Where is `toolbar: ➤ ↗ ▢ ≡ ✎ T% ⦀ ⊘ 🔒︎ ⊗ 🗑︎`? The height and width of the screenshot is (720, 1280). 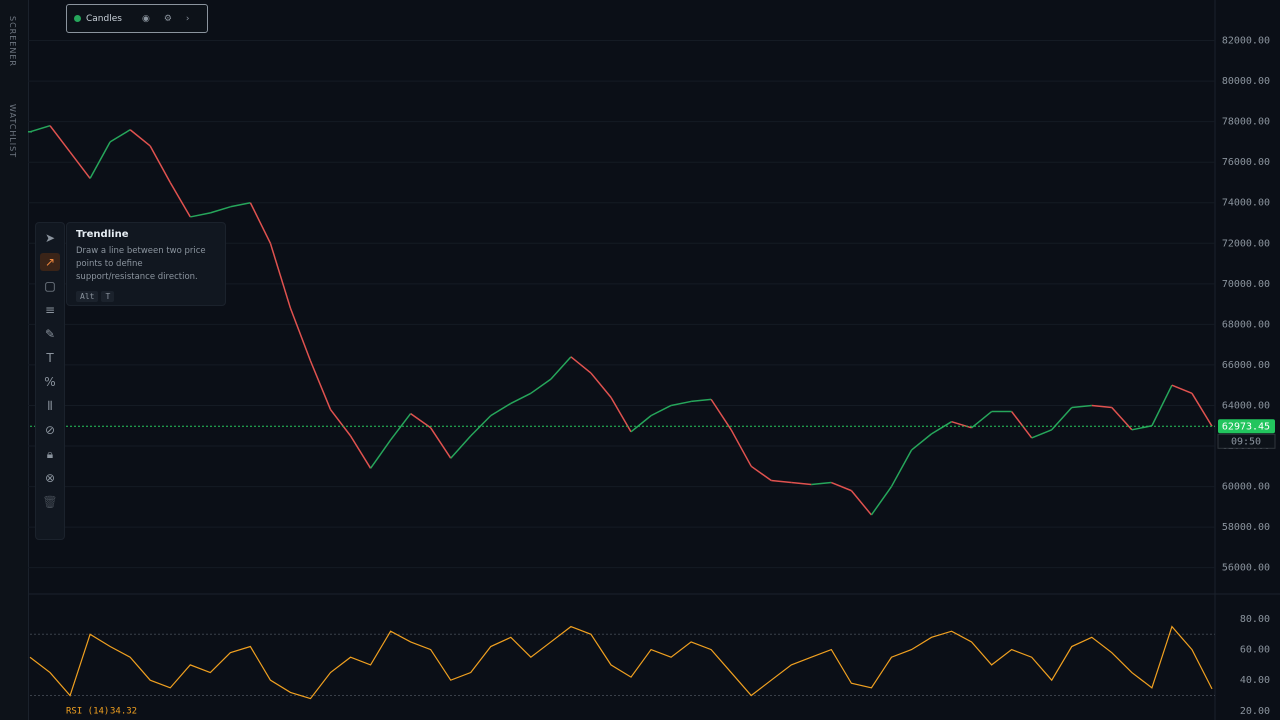 toolbar: ➤ ↗ ▢ ≡ ✎ T% ⦀ ⊘ 🔒︎ ⊗ 🗑︎ is located at coordinates (50, 381).